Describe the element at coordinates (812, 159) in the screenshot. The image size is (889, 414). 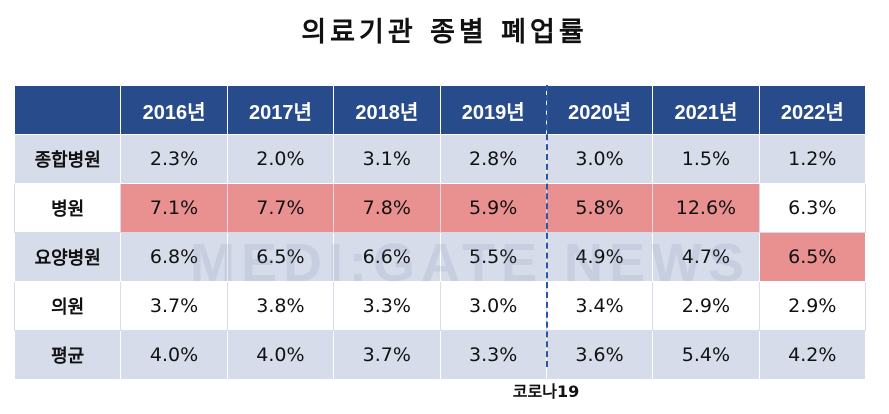
I see `data-cell: 1.2%` at that location.